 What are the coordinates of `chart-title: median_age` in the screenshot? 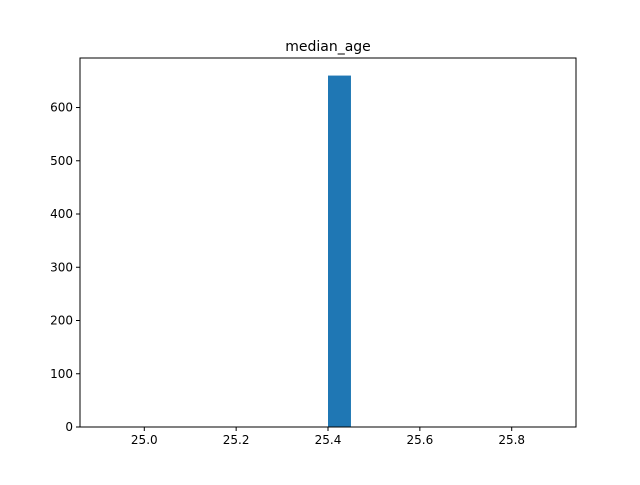 It's located at (328, 47).